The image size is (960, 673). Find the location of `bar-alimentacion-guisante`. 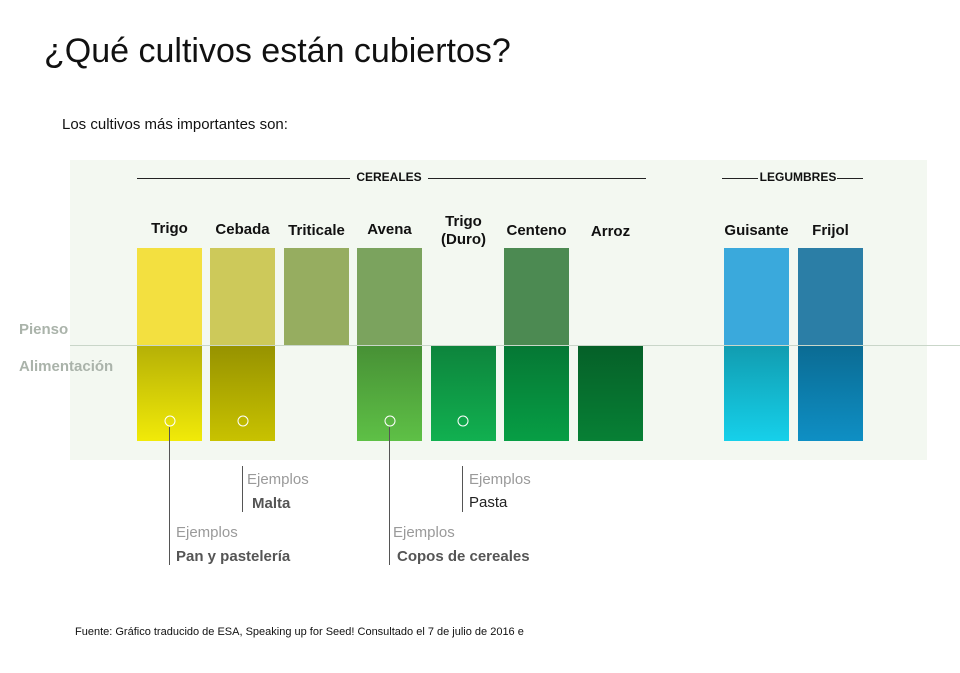

bar-alimentacion-guisante is located at coordinates (756, 393).